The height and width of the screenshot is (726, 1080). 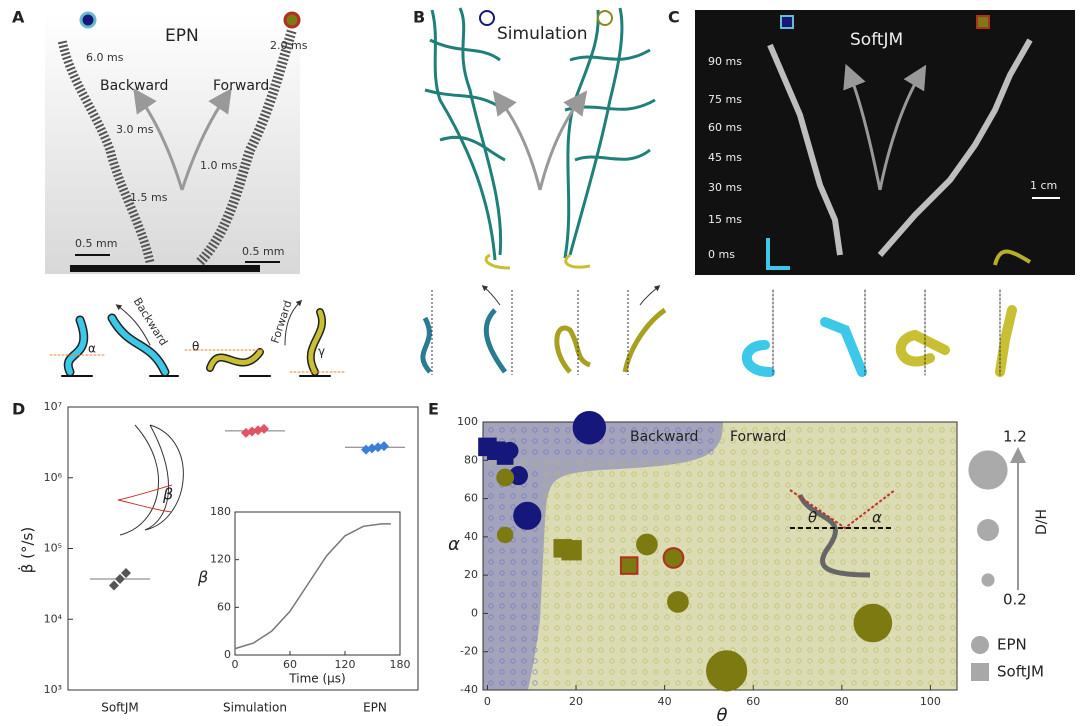 I want to click on inset-frame, so click(x=317, y=583).